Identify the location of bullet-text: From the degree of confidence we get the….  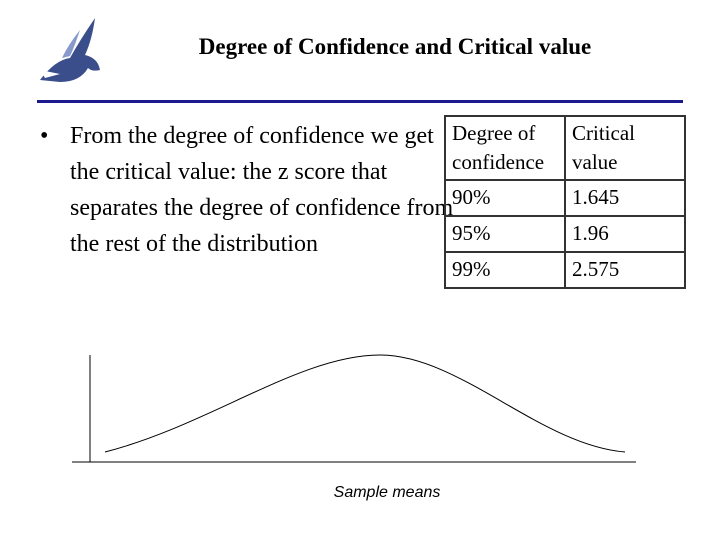
(262, 190).